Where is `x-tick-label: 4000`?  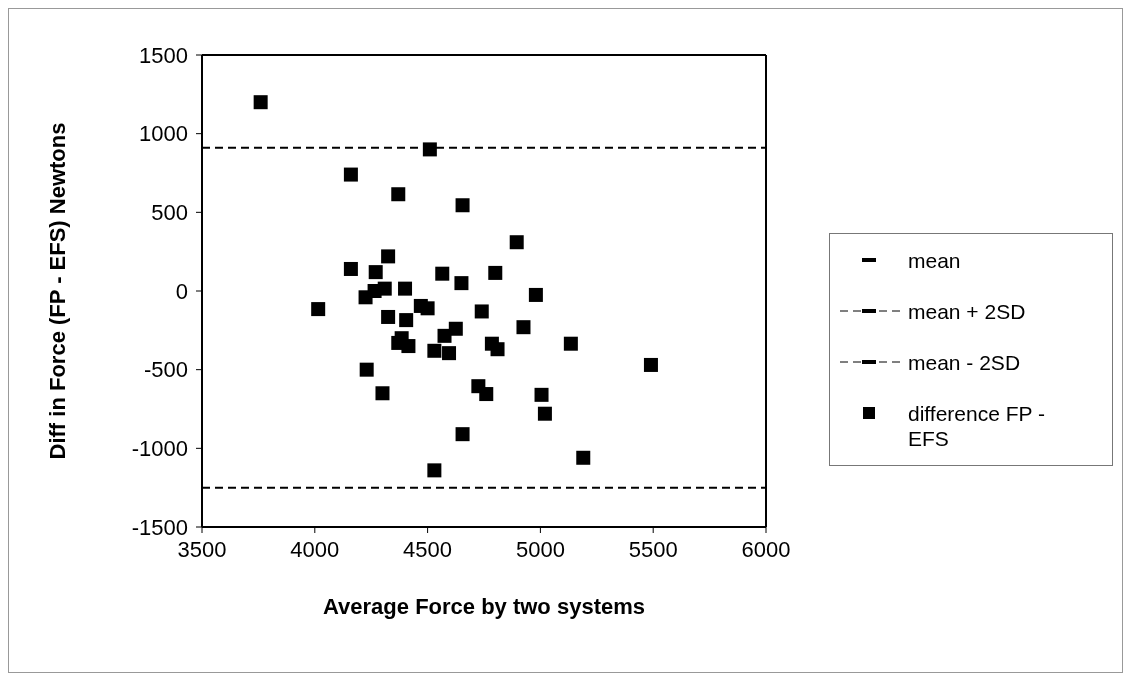
x-tick-label: 4000 is located at coordinates (315, 549).